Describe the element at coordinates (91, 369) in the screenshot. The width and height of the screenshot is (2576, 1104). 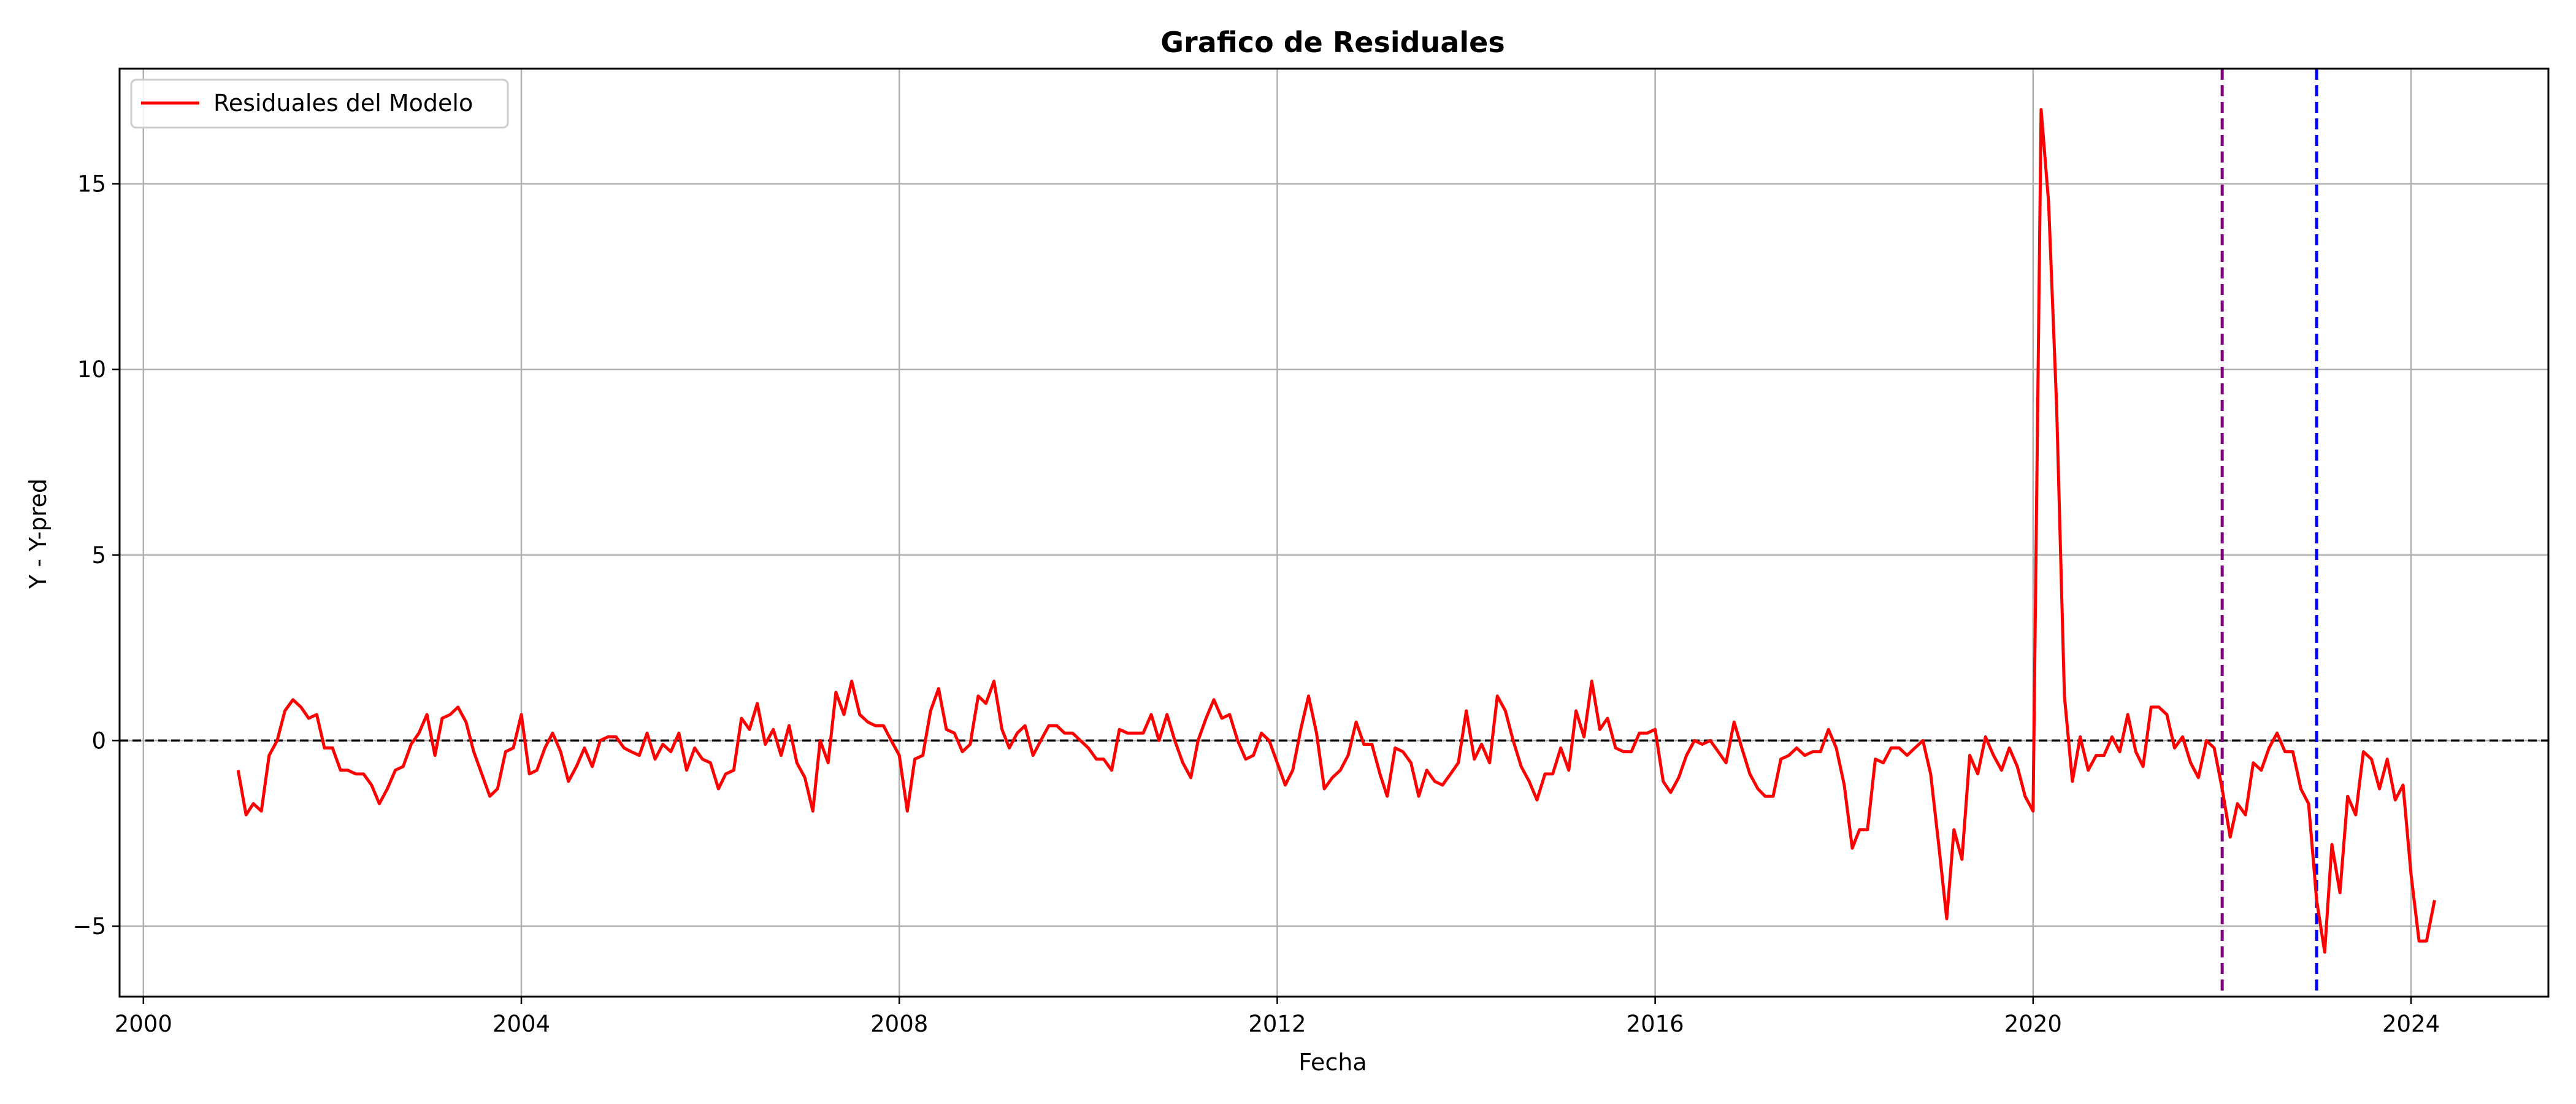
I see `y-tick-label: 10` at that location.